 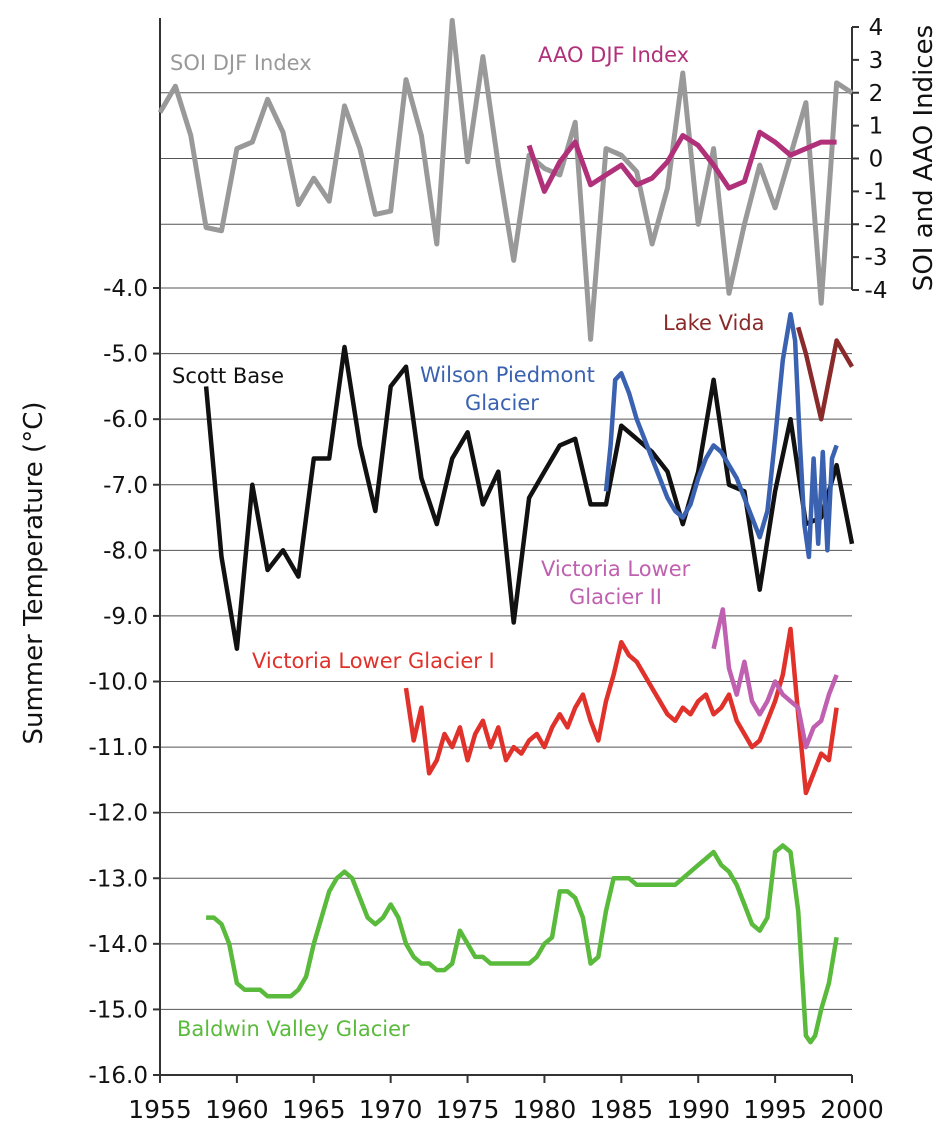 What do you see at coordinates (876, 127) in the screenshot?
I see `y2-tick-label: 1` at bounding box center [876, 127].